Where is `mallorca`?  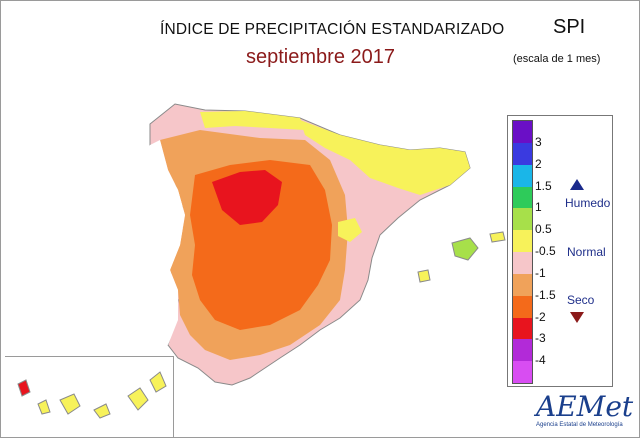 mallorca is located at coordinates (465, 249).